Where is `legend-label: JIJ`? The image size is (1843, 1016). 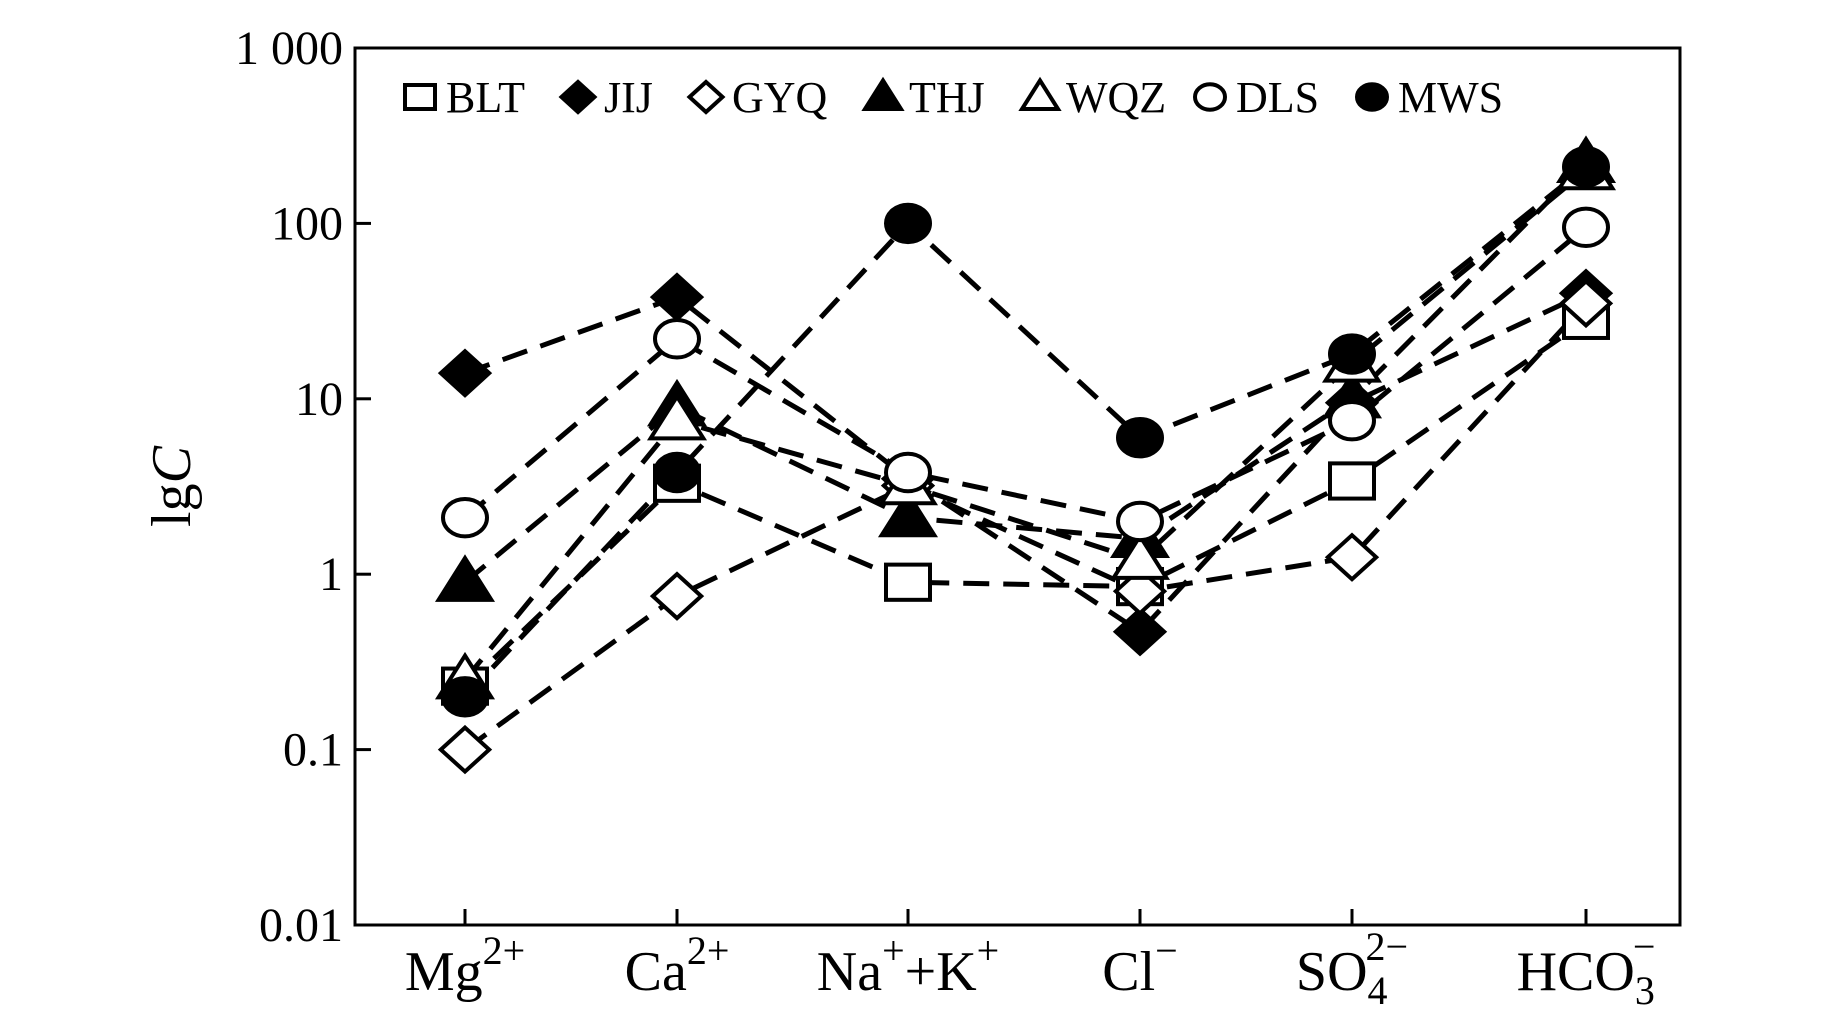
legend-label: JIJ is located at coordinates (628, 97).